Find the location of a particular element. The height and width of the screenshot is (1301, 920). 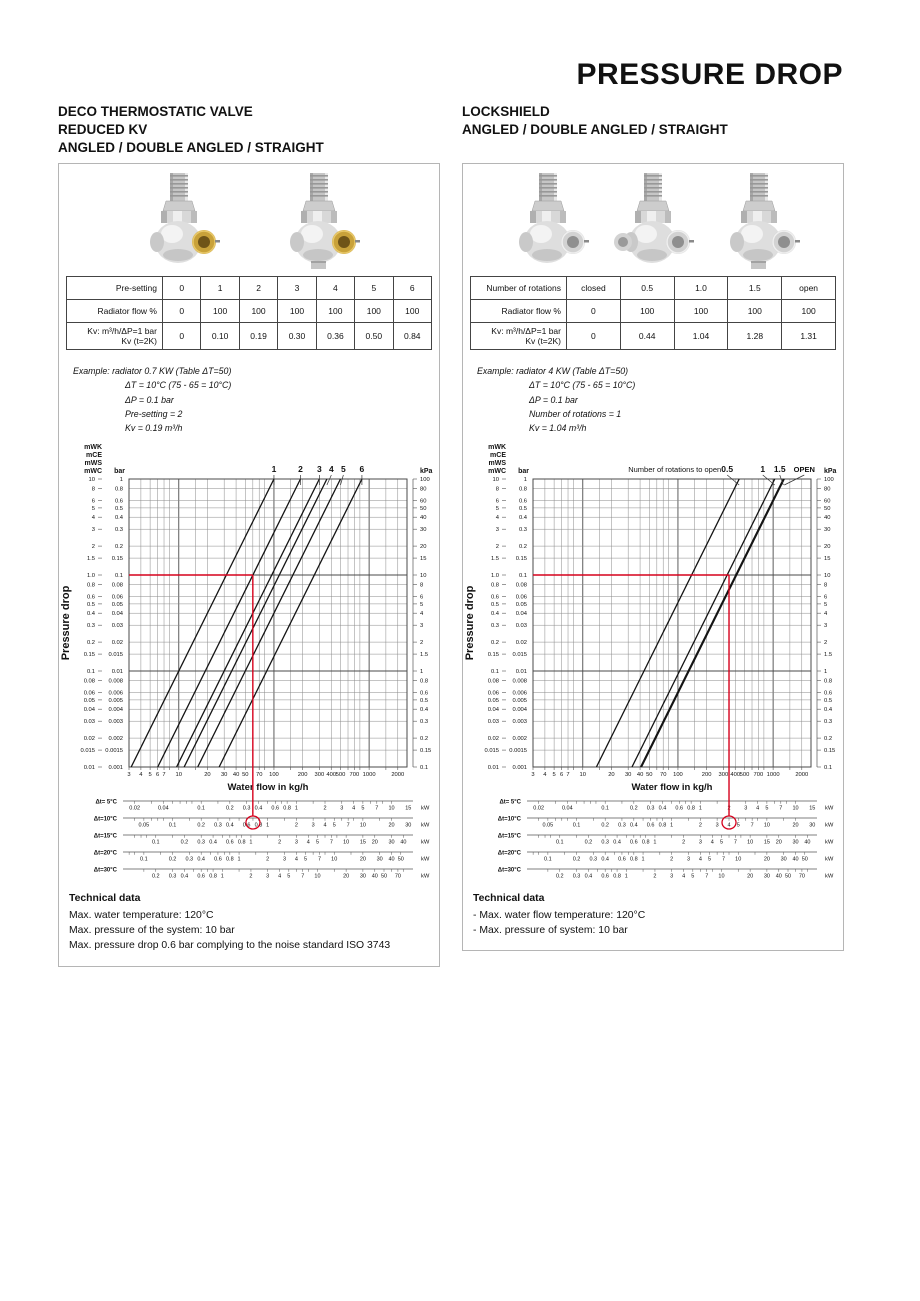

svg-text: 80 is located at coordinates (827, 490).